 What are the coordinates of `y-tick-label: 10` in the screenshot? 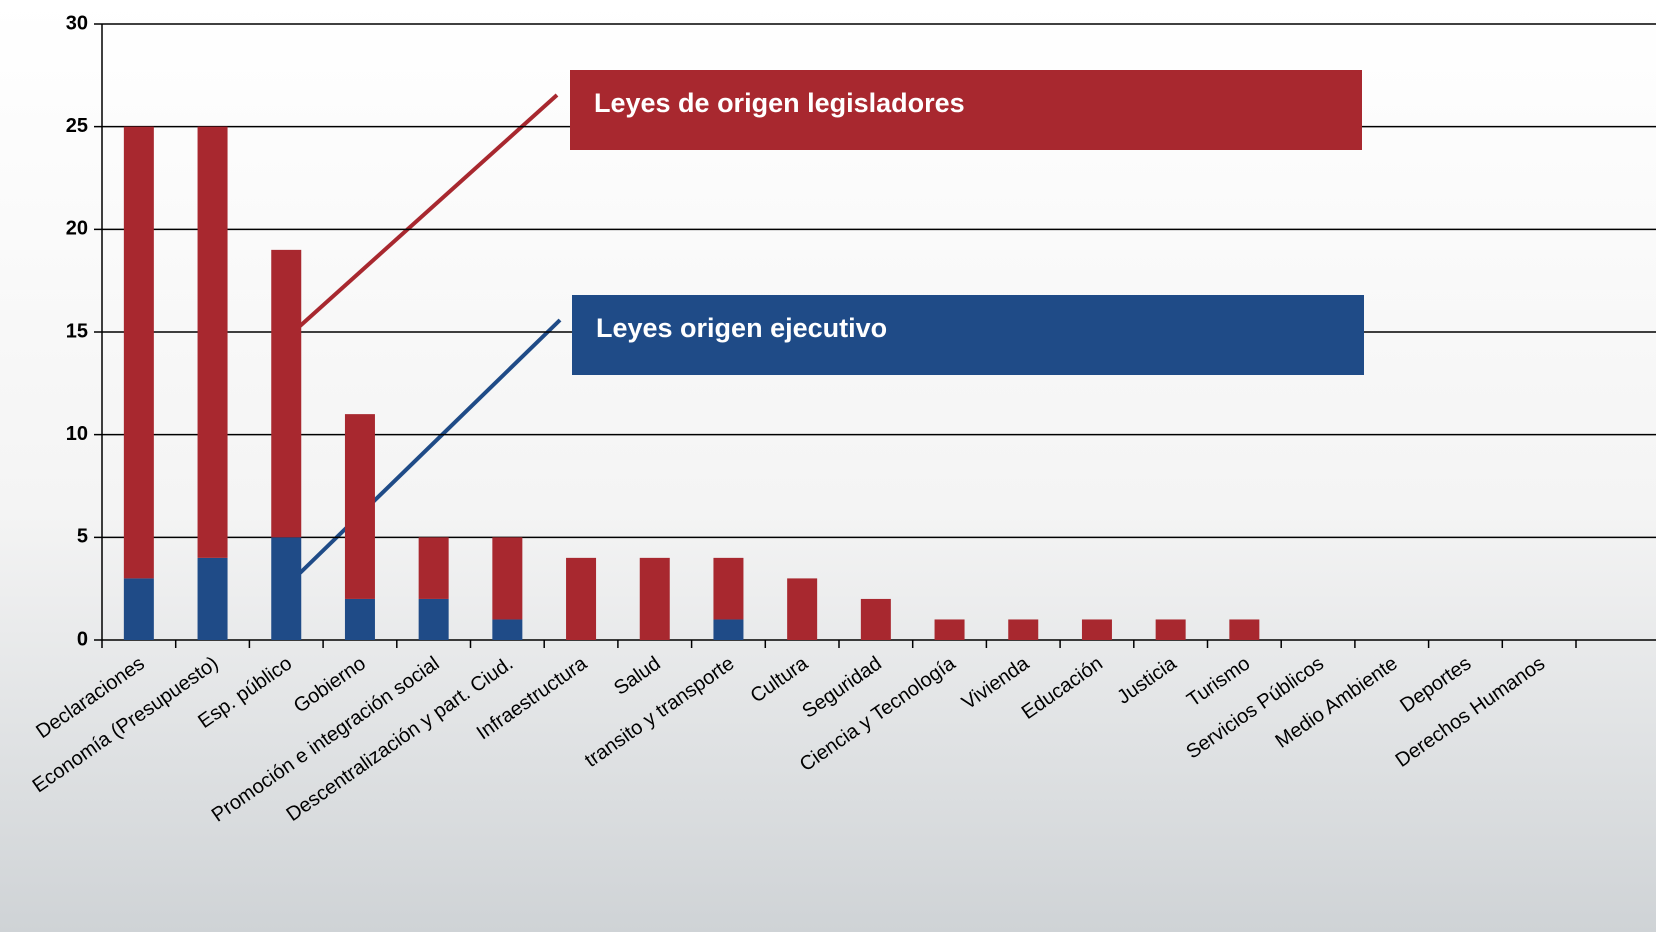 It's located at (77, 434).